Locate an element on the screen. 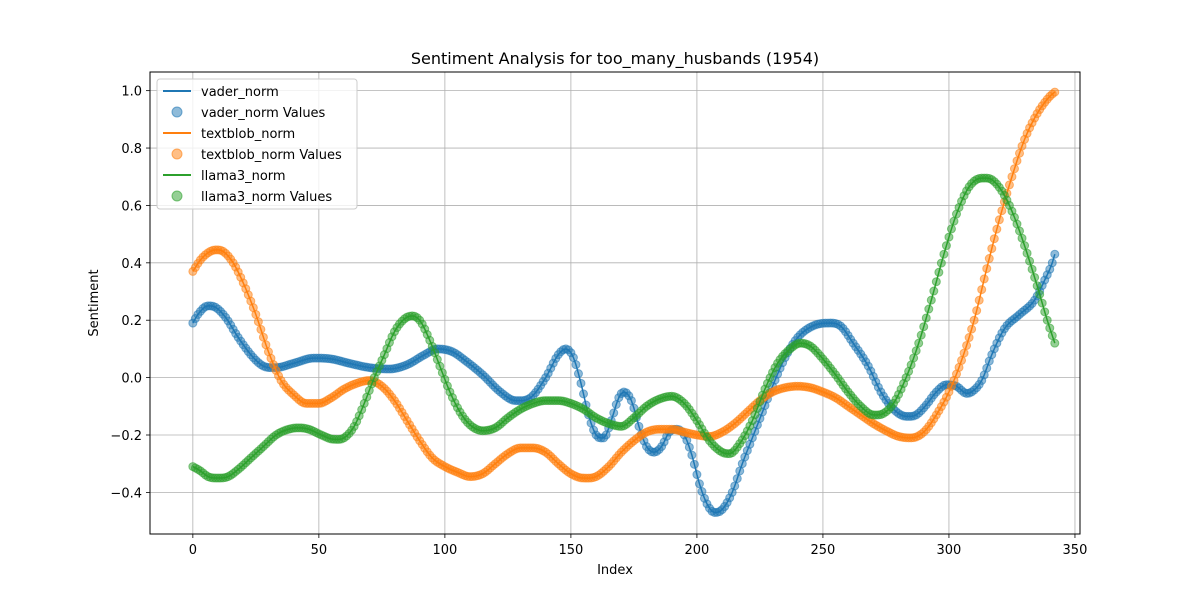 The image size is (1200, 605). legend-label-textblob-values: textblob_norm Values is located at coordinates (271, 155).